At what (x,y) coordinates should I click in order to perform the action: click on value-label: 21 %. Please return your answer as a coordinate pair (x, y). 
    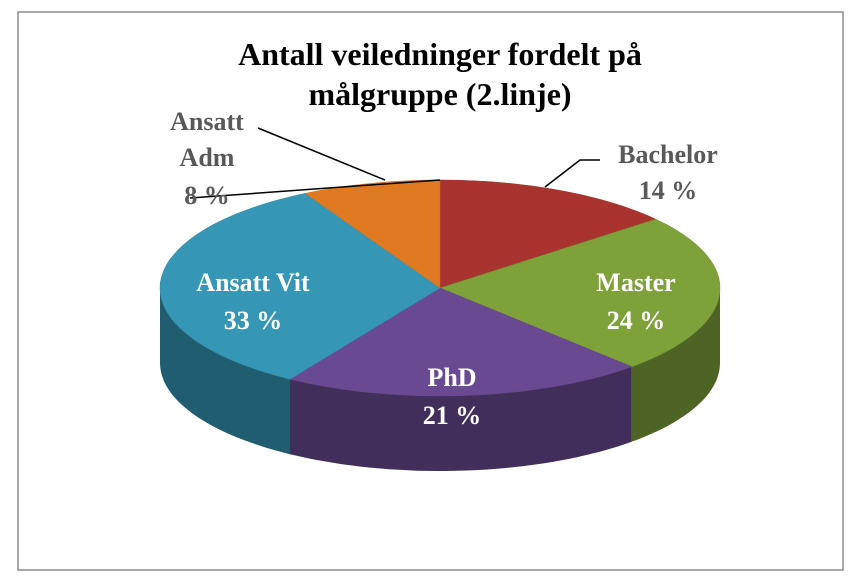
    Looking at the image, I should click on (452, 415).